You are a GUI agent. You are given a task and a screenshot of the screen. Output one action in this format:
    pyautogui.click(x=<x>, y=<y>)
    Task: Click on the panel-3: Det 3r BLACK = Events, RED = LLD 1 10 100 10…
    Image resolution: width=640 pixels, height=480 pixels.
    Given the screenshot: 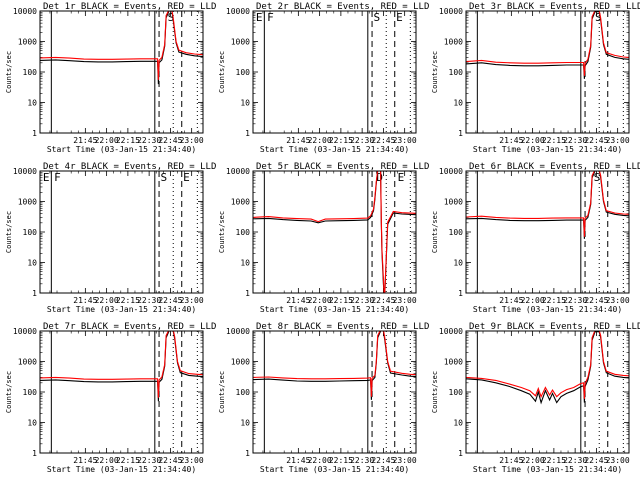 What is the action you would take?
    pyautogui.click(x=535, y=78)
    